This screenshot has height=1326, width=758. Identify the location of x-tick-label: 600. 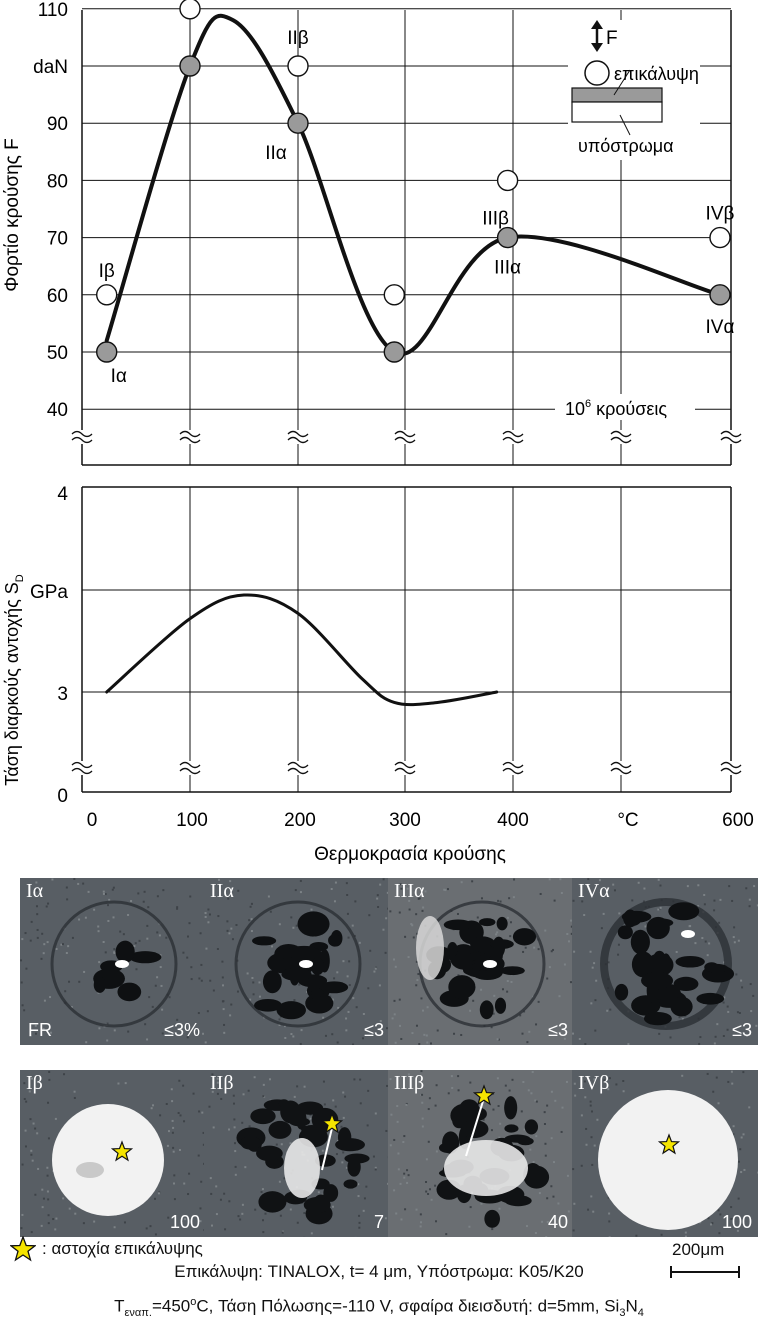
(738, 820).